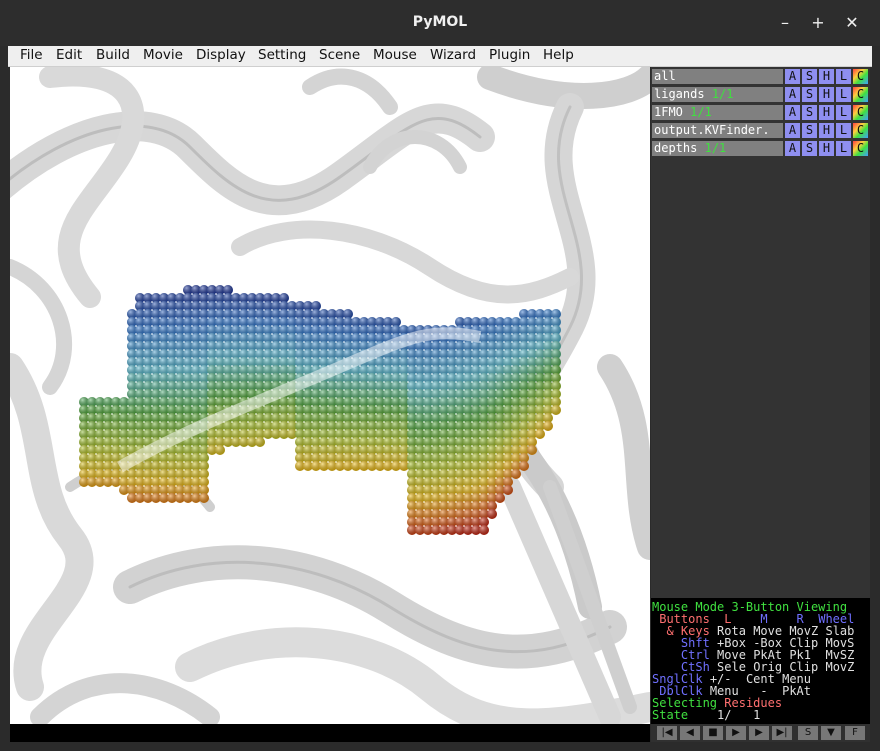 This screenshot has height=751, width=880. Describe the element at coordinates (340, 55) in the screenshot. I see `menu-scene: Scene` at that location.